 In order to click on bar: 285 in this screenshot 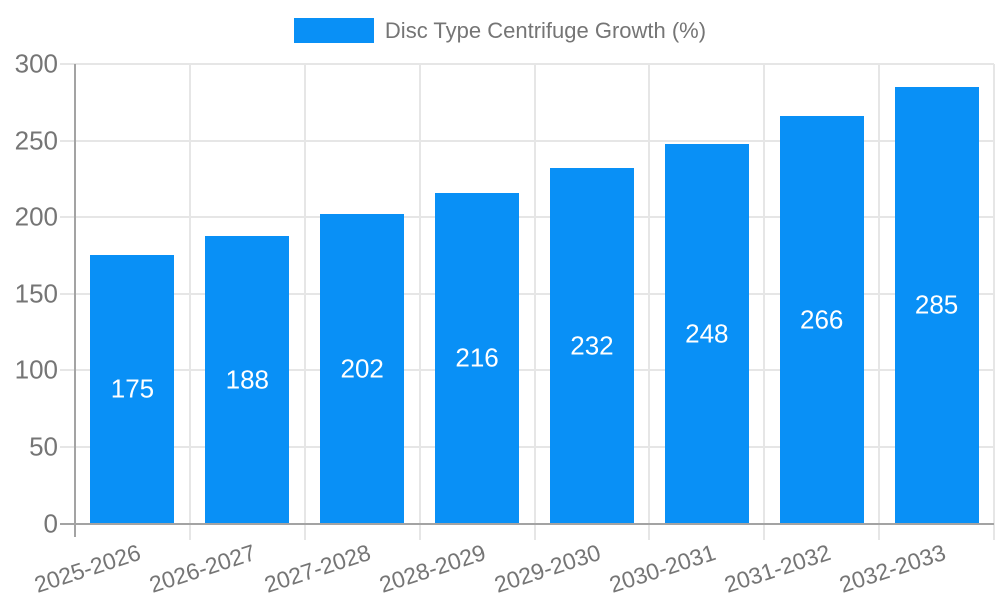, I will do `click(936, 305)`.